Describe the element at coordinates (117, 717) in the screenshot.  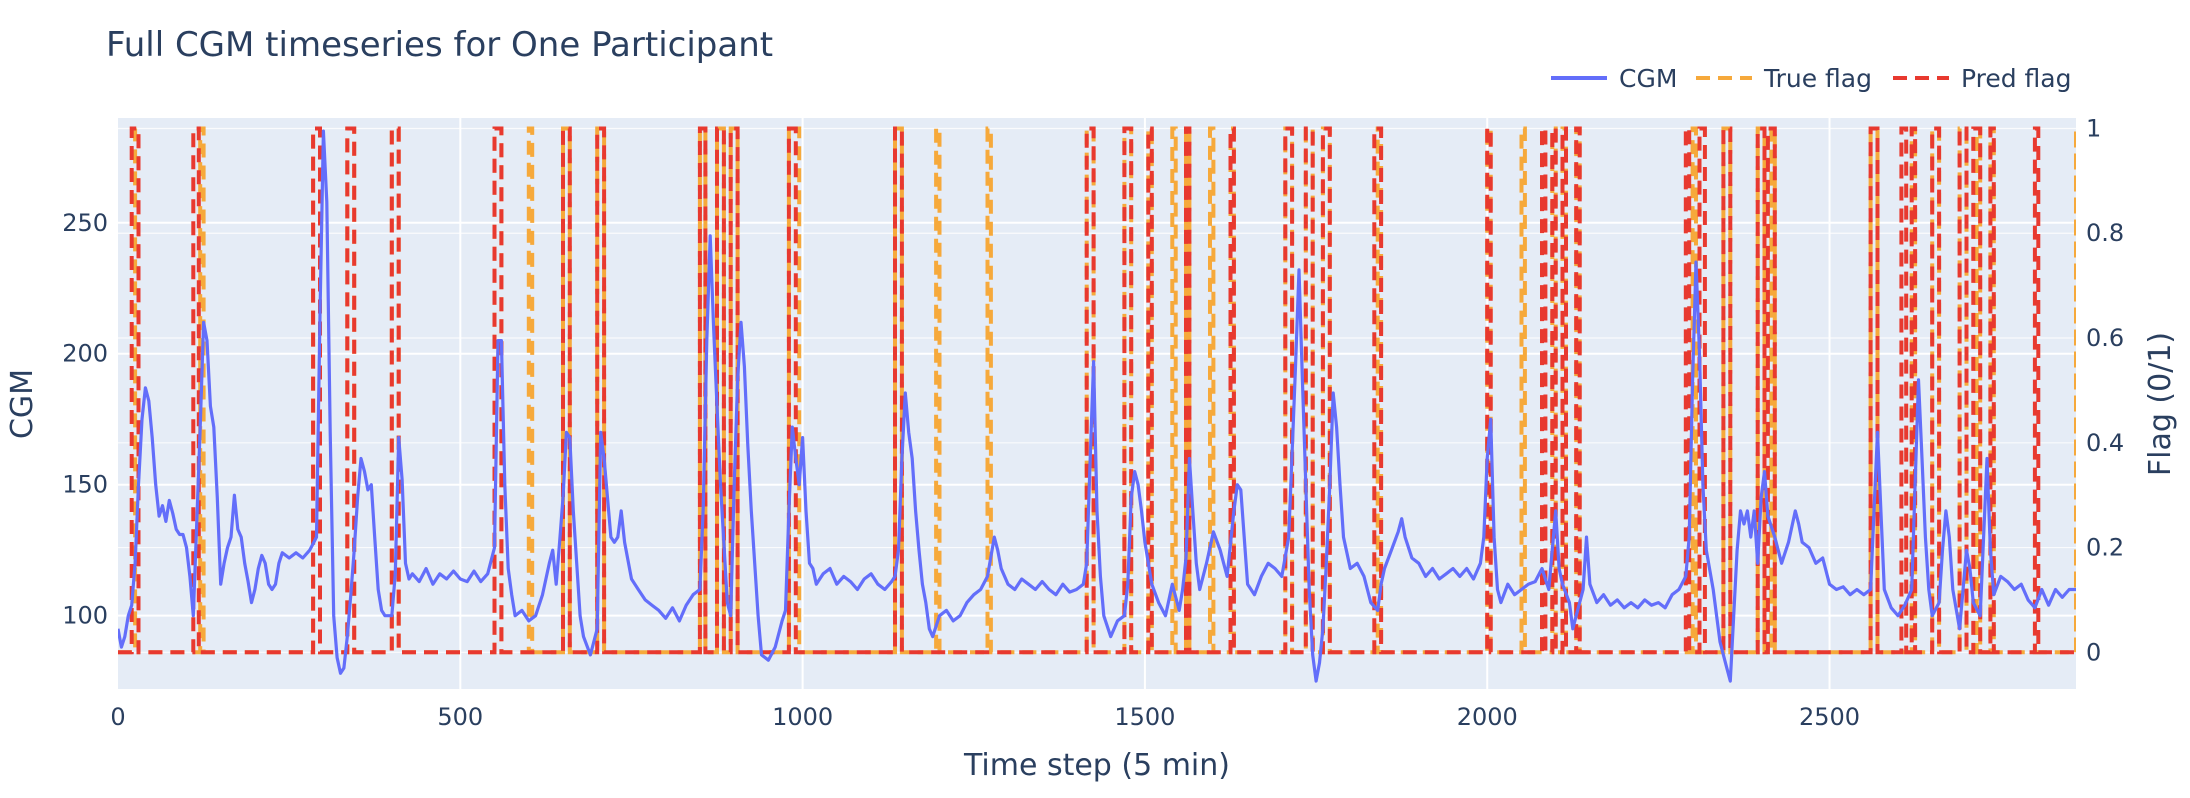
I see `x-tick-label: 0` at that location.